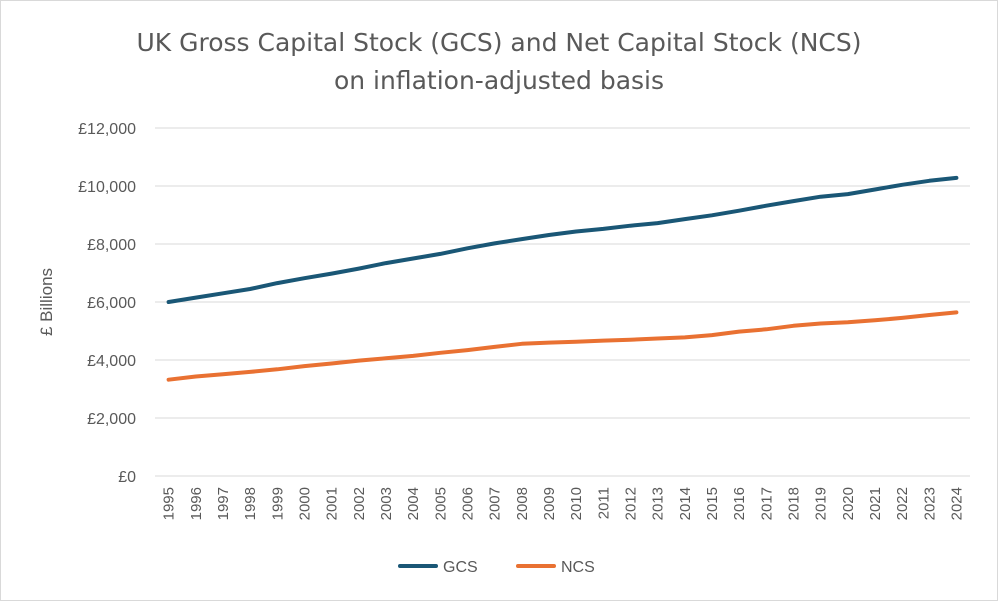  What do you see at coordinates (603, 503) in the screenshot?
I see `x-tick-label: 2011` at bounding box center [603, 503].